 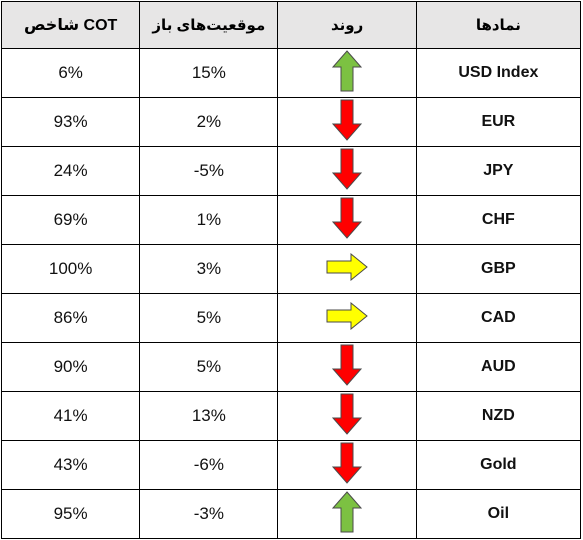 What do you see at coordinates (70, 25) in the screenshot?
I see `header-cot-index: شاخص COT` at bounding box center [70, 25].